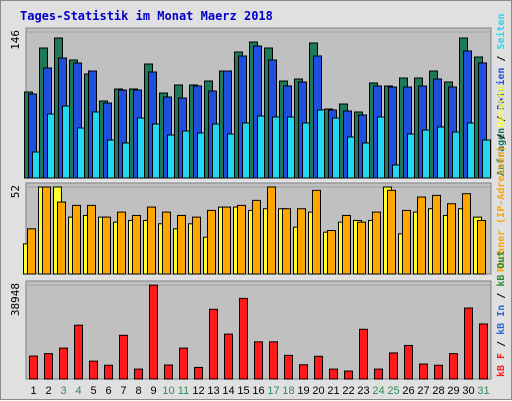  What do you see at coordinates (481, 247) in the screenshot?
I see `bar-visits-rechner-ip-adressen--day-31` at bounding box center [481, 247].